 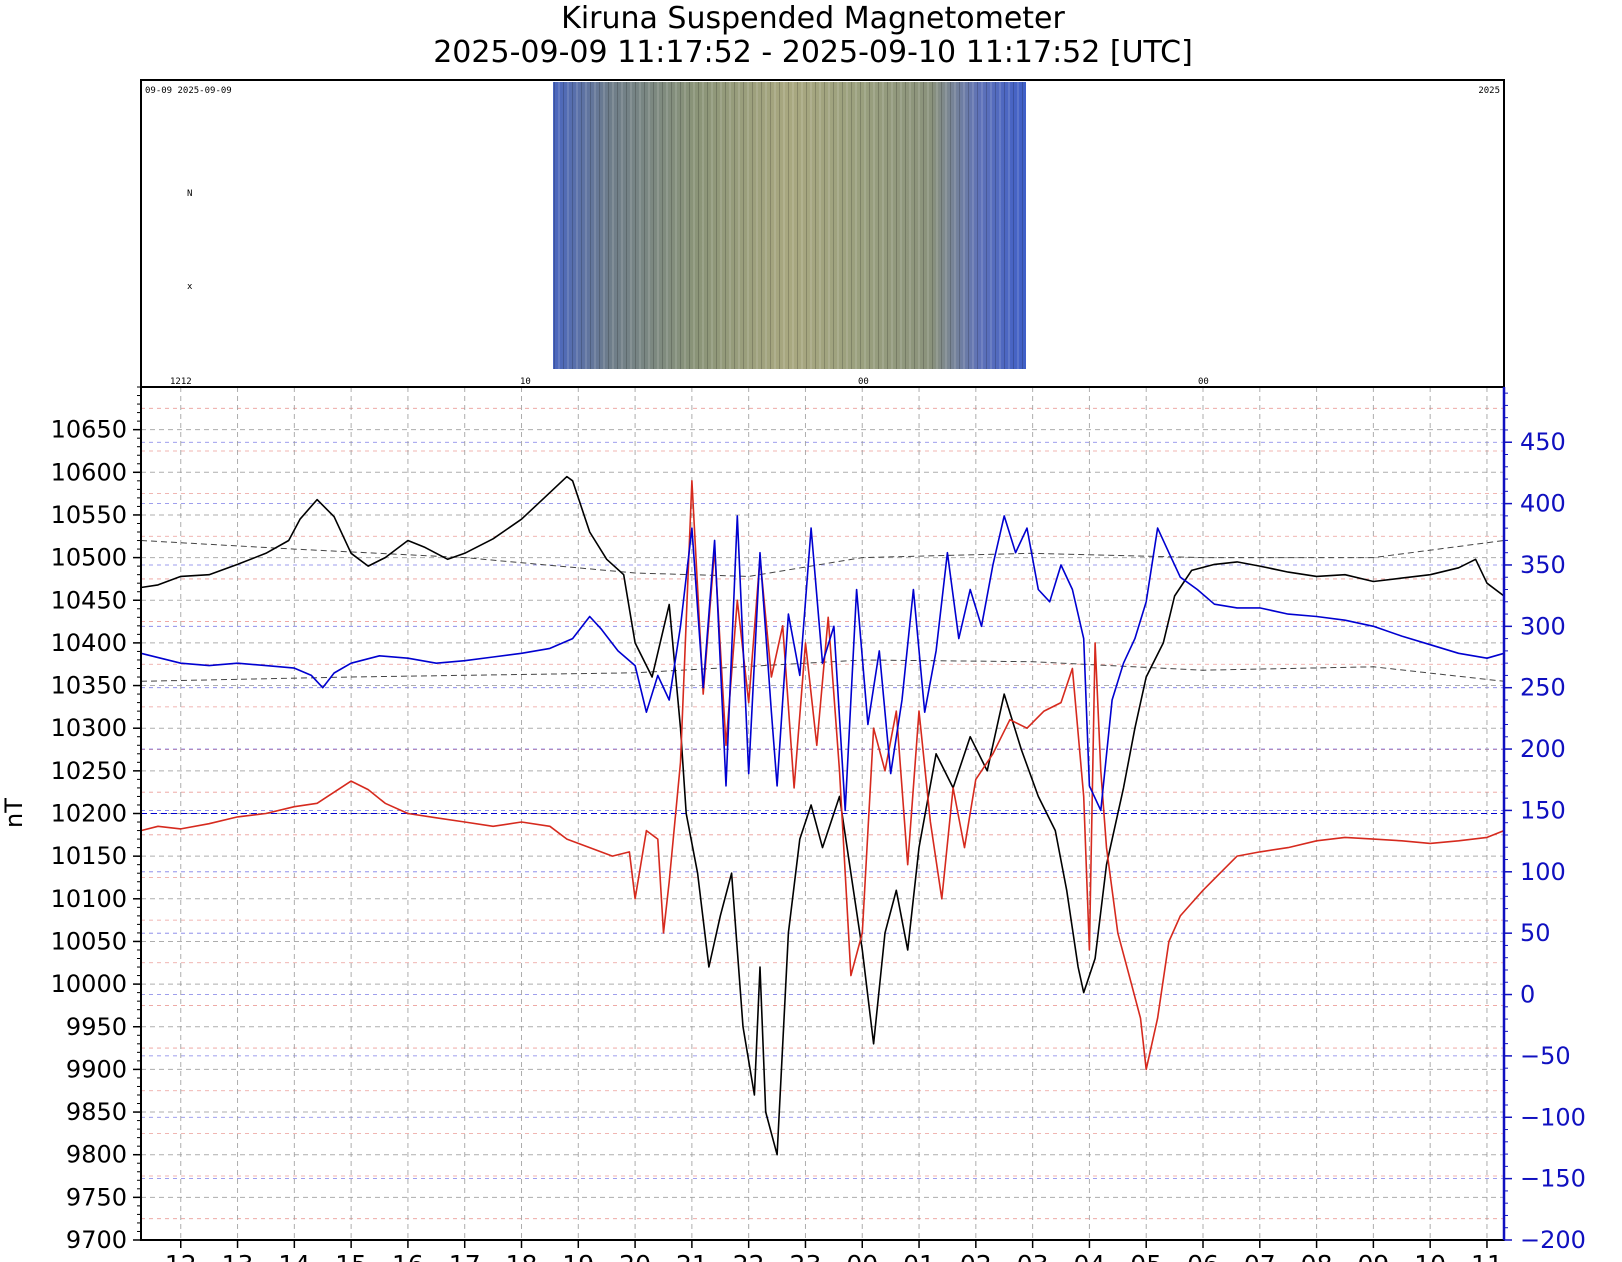 I want to click on y2-tick-label: 0, so click(x=1527, y=995).